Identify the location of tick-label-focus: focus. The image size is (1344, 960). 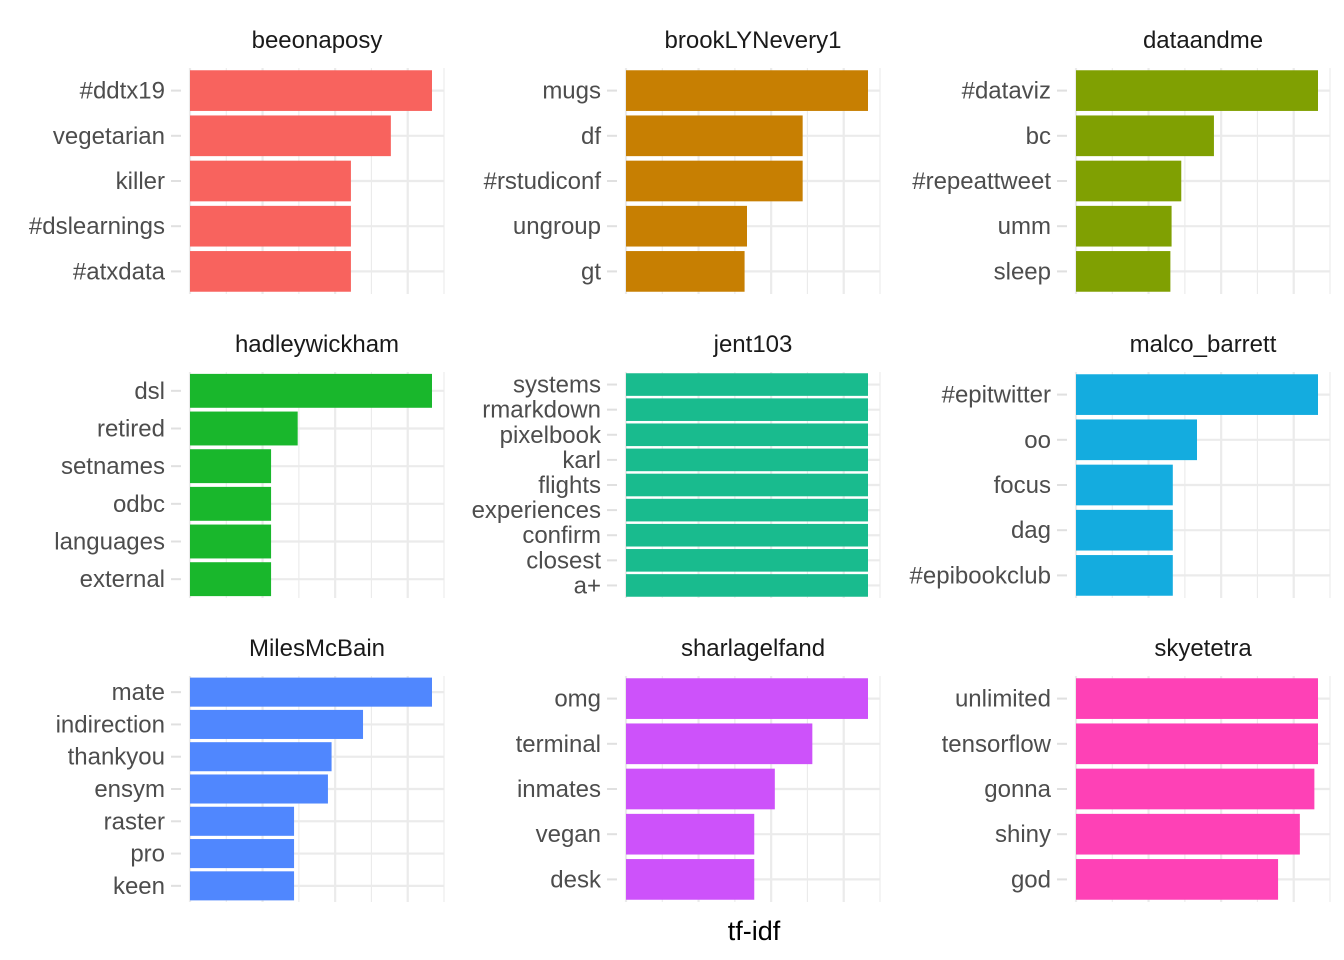
(1022, 485).